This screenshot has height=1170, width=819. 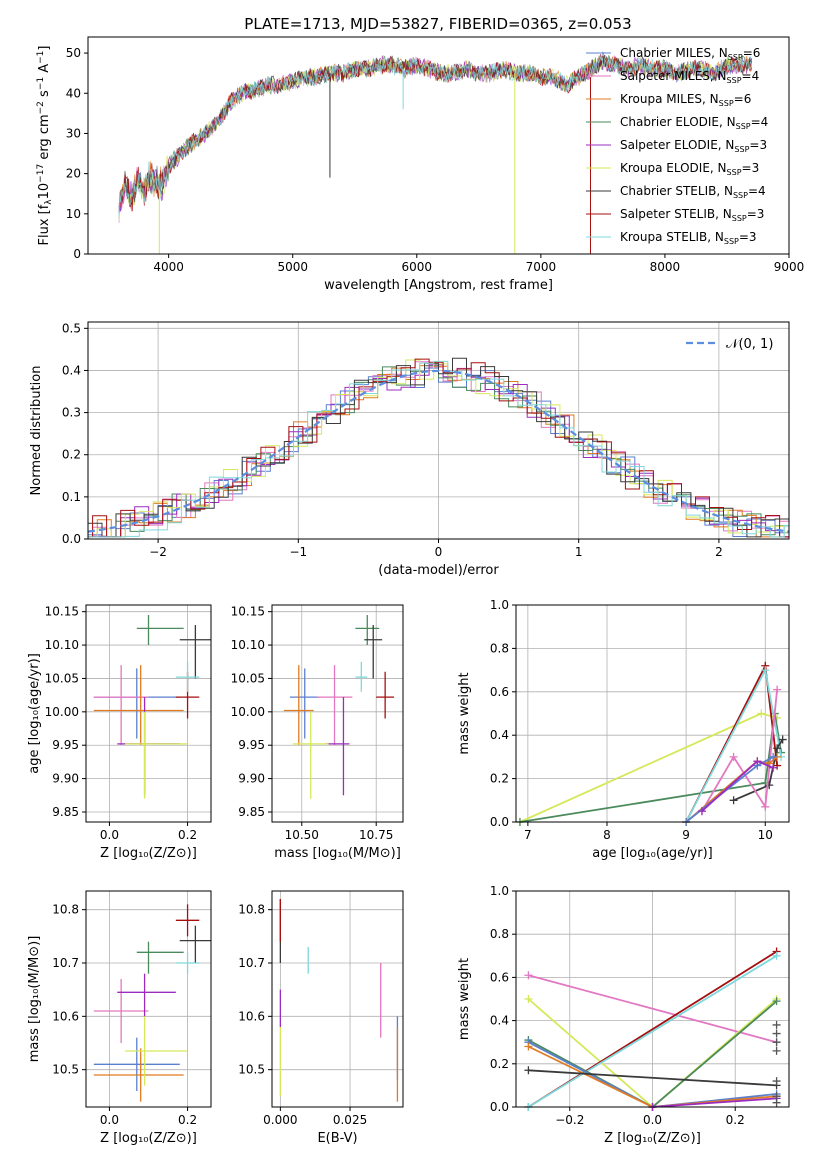 What do you see at coordinates (438, 285) in the screenshot?
I see `x-axis-label: wavelength [Angstrom, rest frame]` at bounding box center [438, 285].